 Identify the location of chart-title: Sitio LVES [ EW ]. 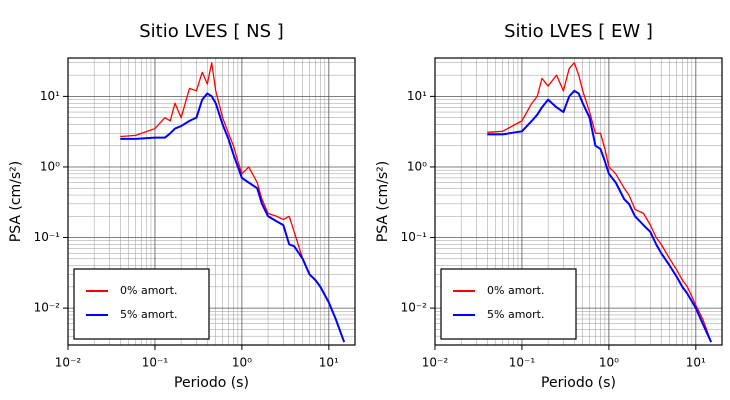
(578, 31).